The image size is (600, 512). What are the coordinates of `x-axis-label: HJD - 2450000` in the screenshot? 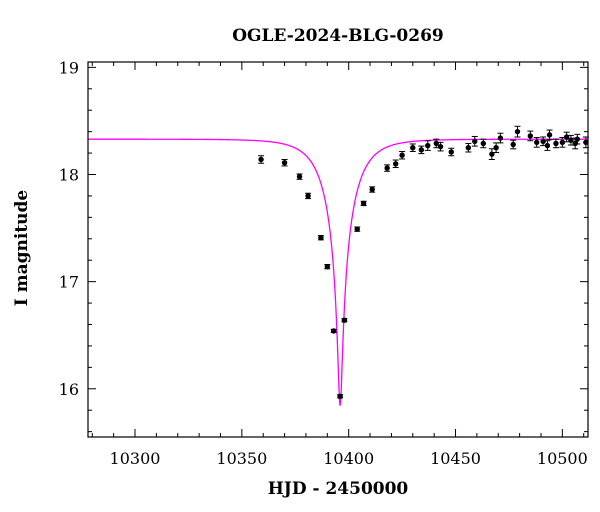 It's located at (338, 489).